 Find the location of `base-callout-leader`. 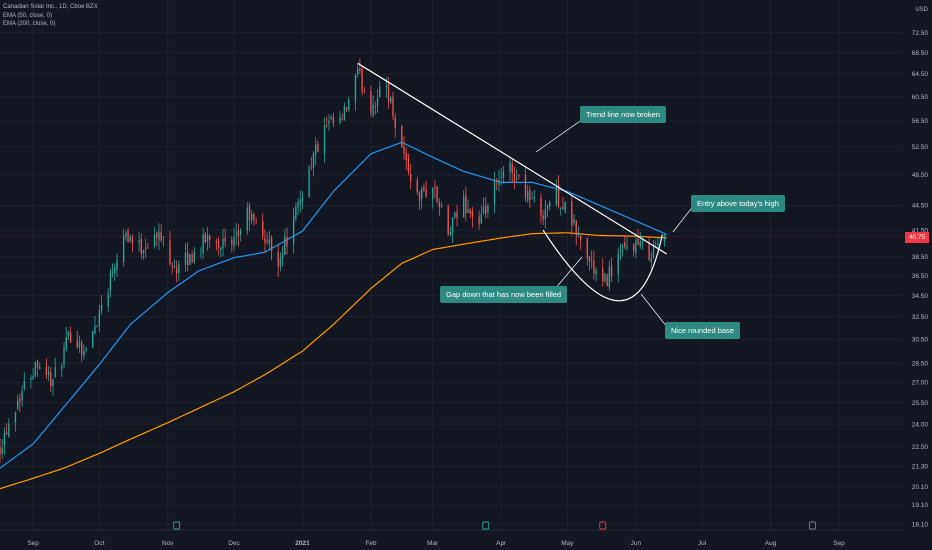

base-callout-leader is located at coordinates (654, 310).